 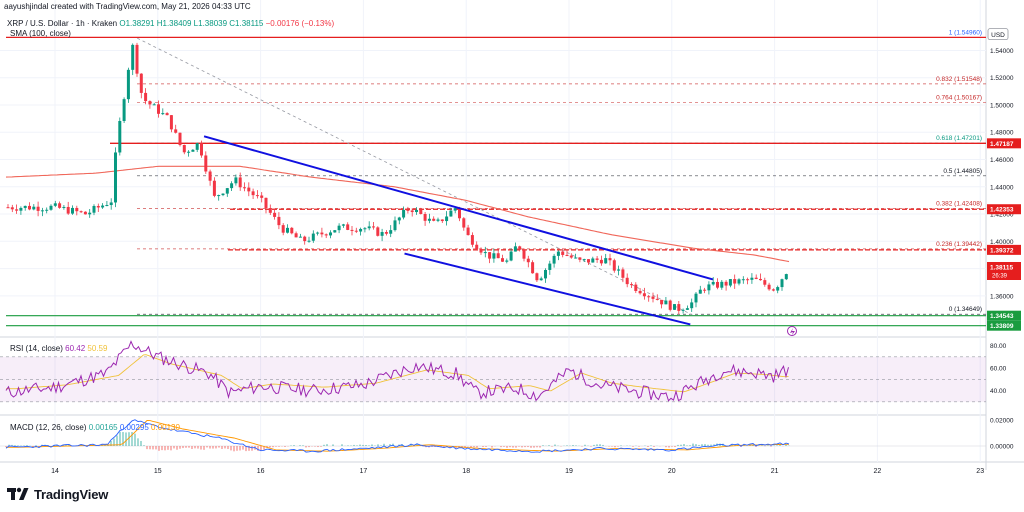 I want to click on high-value: H1.38409, so click(x=174, y=23).